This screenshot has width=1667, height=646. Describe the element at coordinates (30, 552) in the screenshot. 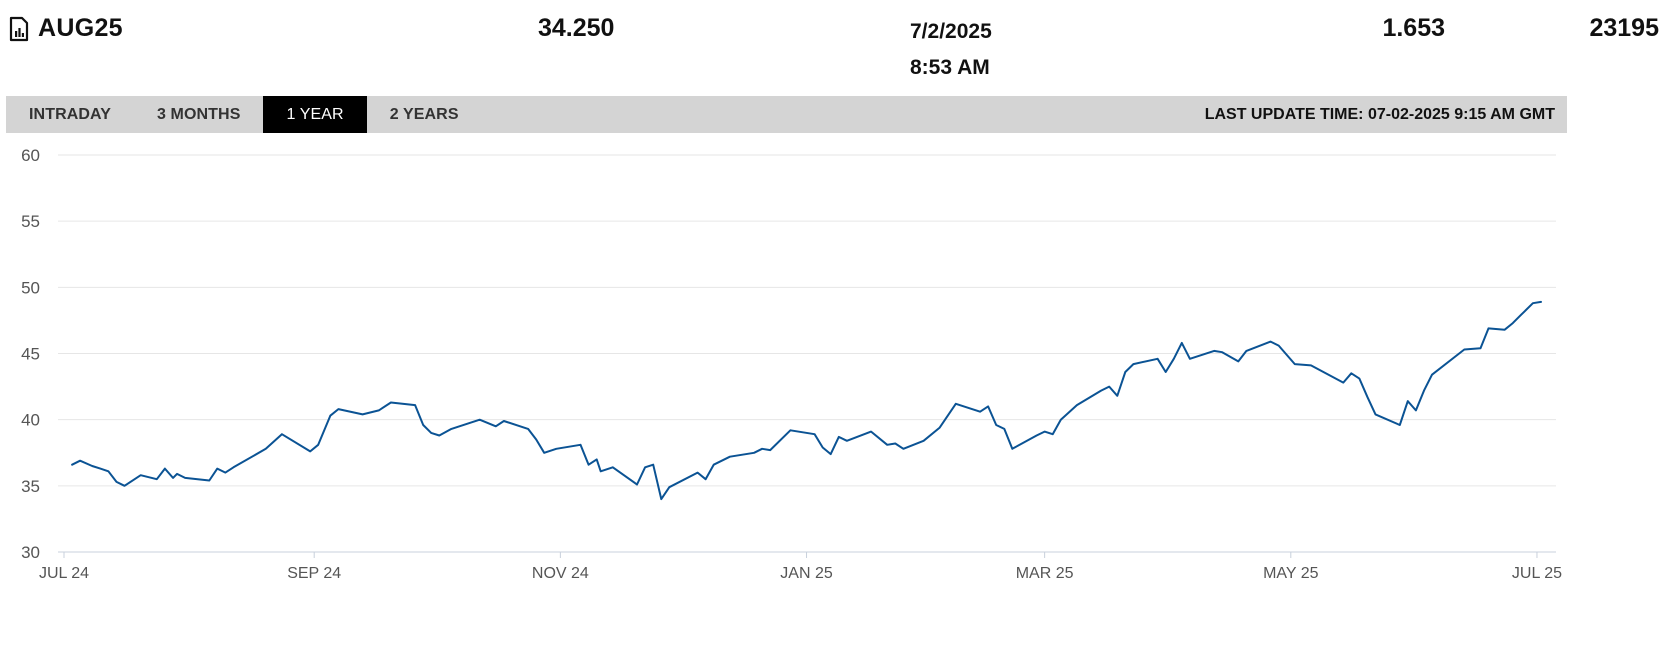

I see `y-tick-label: 30` at that location.